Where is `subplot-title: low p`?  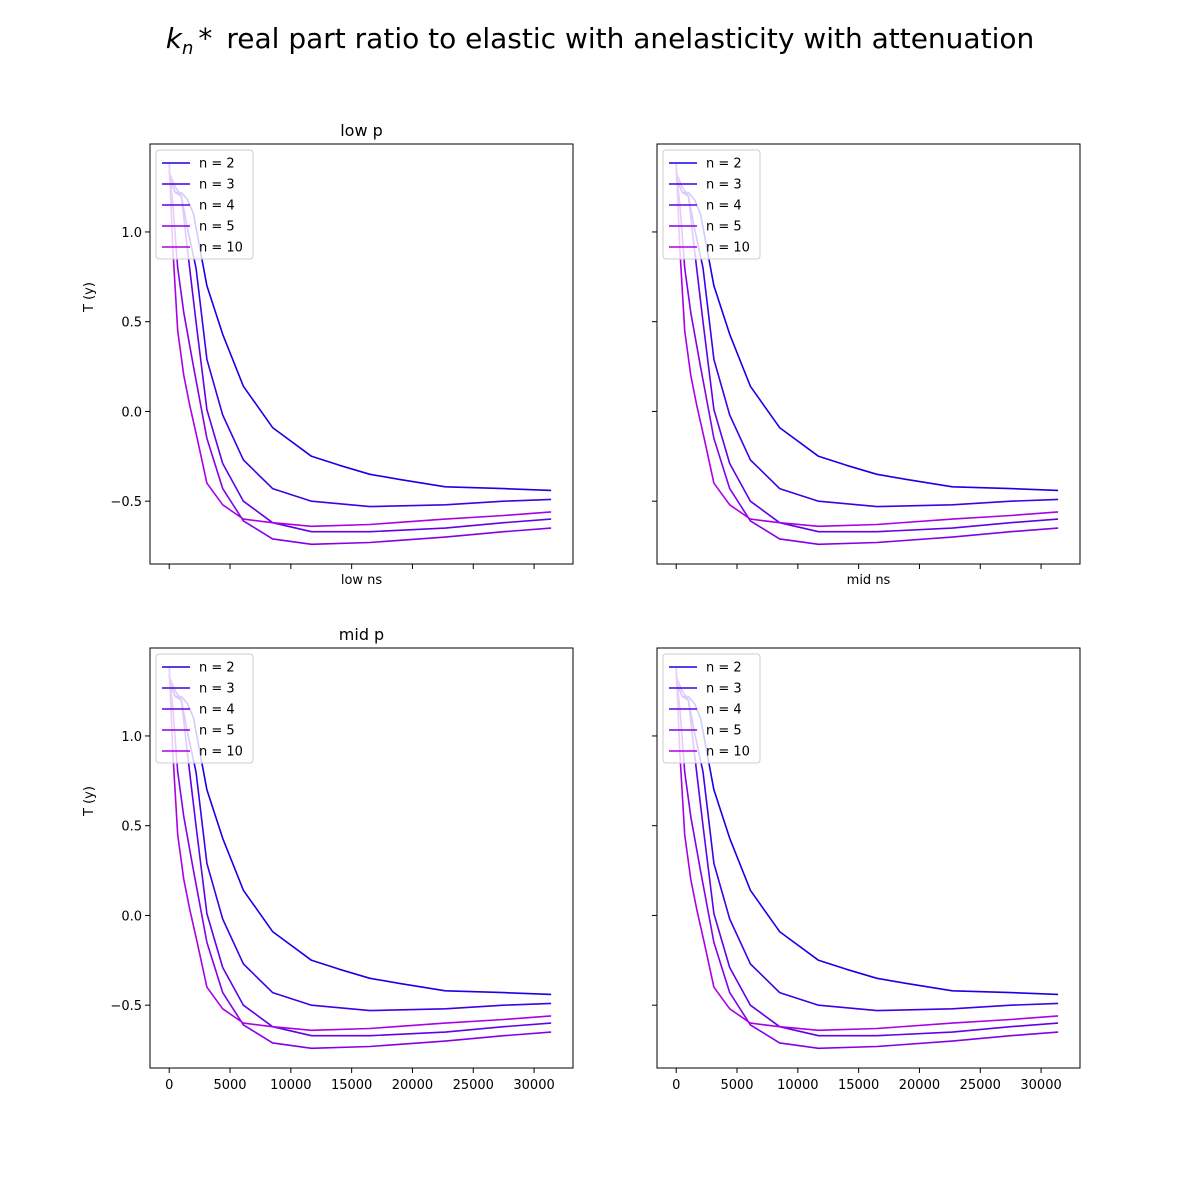
subplot-title: low p is located at coordinates (361, 130).